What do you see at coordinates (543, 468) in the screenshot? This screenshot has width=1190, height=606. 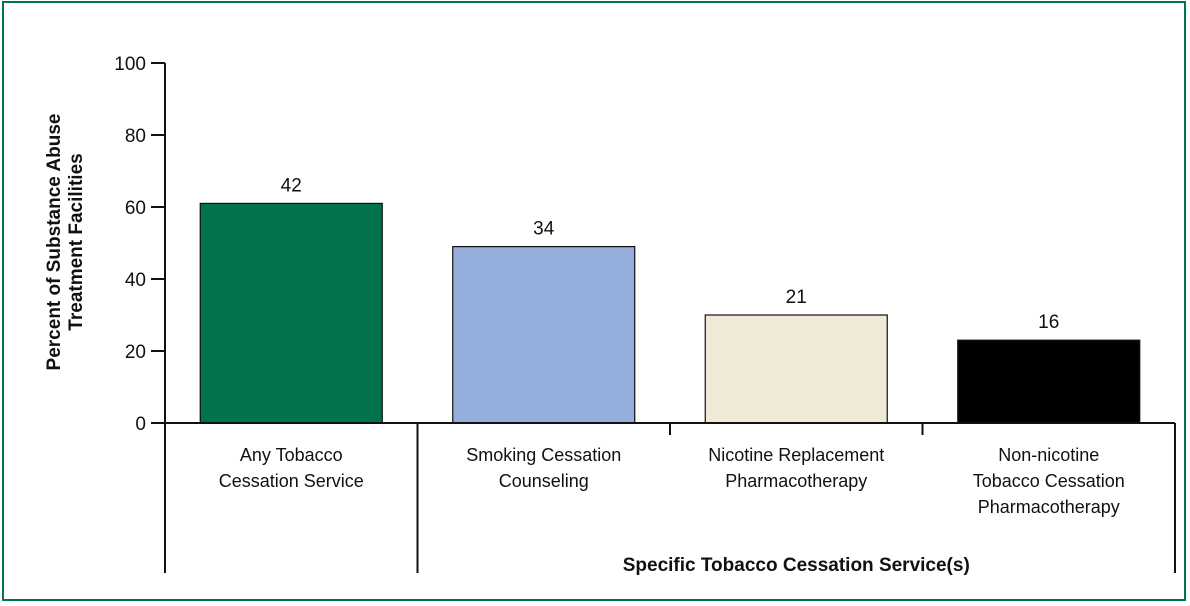 I see `x-tick-label: Smoking Cessation Counseling` at bounding box center [543, 468].